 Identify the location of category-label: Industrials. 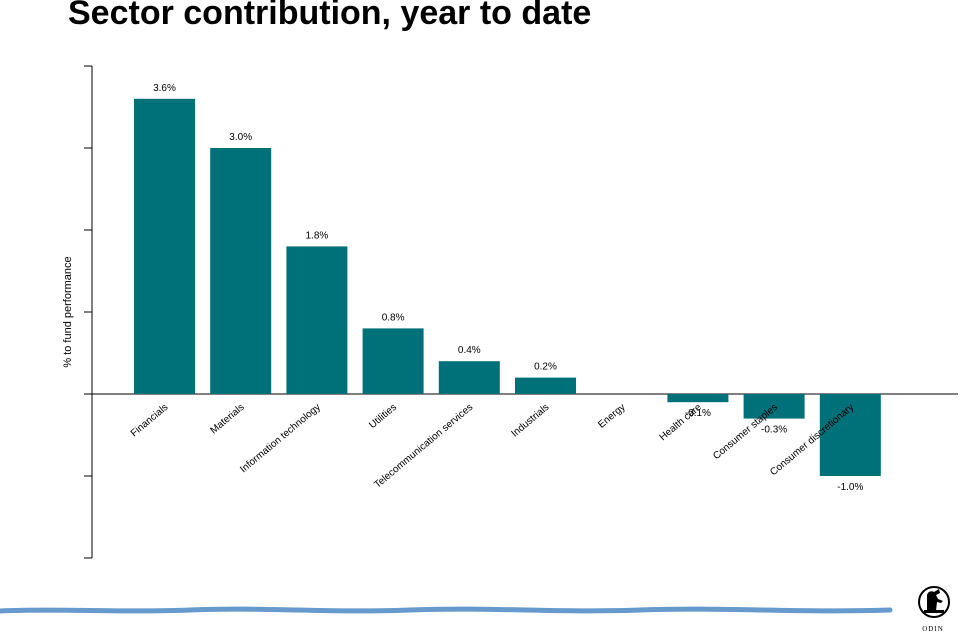
(530, 421).